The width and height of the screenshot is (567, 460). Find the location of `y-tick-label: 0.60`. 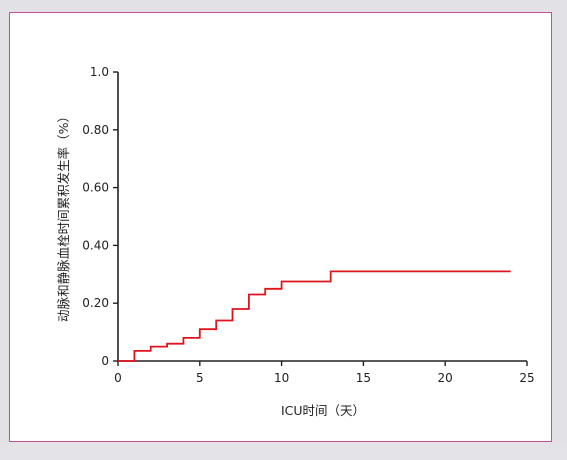

y-tick-label: 0.60 is located at coordinates (95, 188).